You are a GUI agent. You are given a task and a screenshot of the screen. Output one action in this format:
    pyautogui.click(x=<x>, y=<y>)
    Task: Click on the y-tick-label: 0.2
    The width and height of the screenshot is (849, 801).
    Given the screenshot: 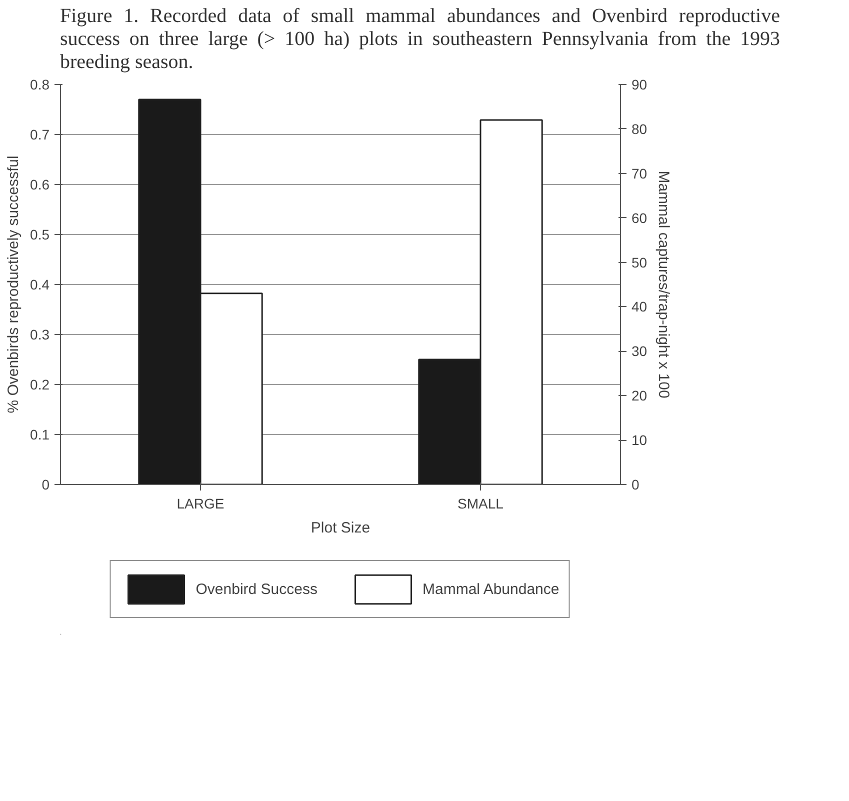 What is the action you would take?
    pyautogui.click(x=40, y=384)
    